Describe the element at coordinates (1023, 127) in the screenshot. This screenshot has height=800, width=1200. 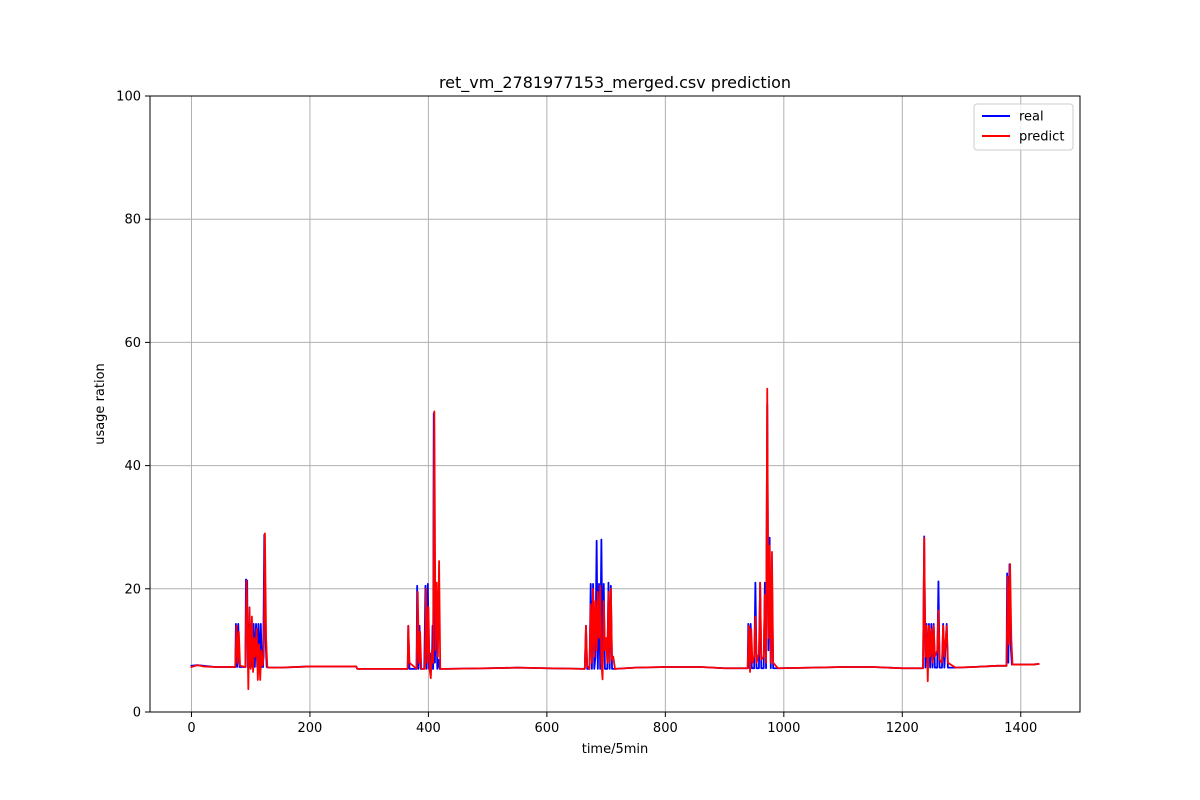
I see `legend: real predict` at that location.